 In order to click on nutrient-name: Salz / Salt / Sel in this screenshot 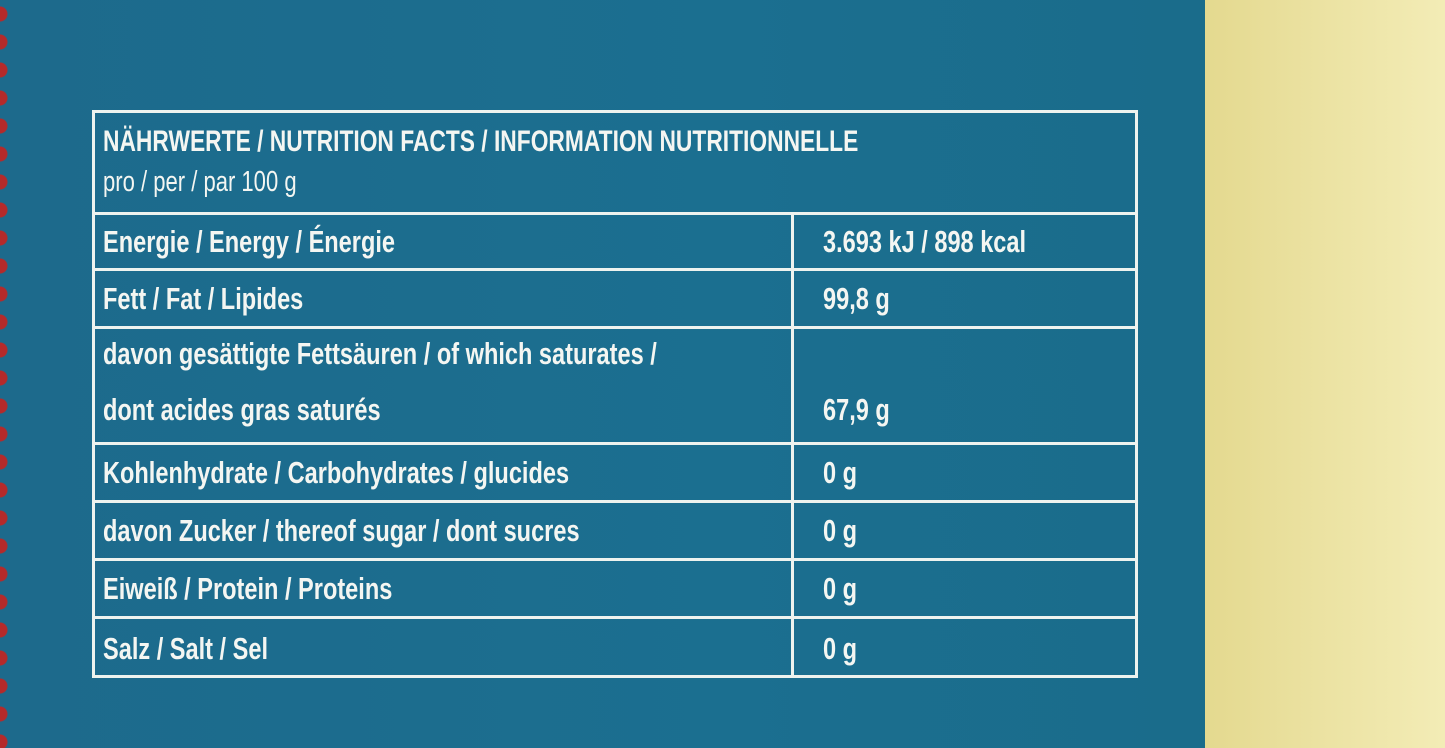, I will do `click(211, 648)`.